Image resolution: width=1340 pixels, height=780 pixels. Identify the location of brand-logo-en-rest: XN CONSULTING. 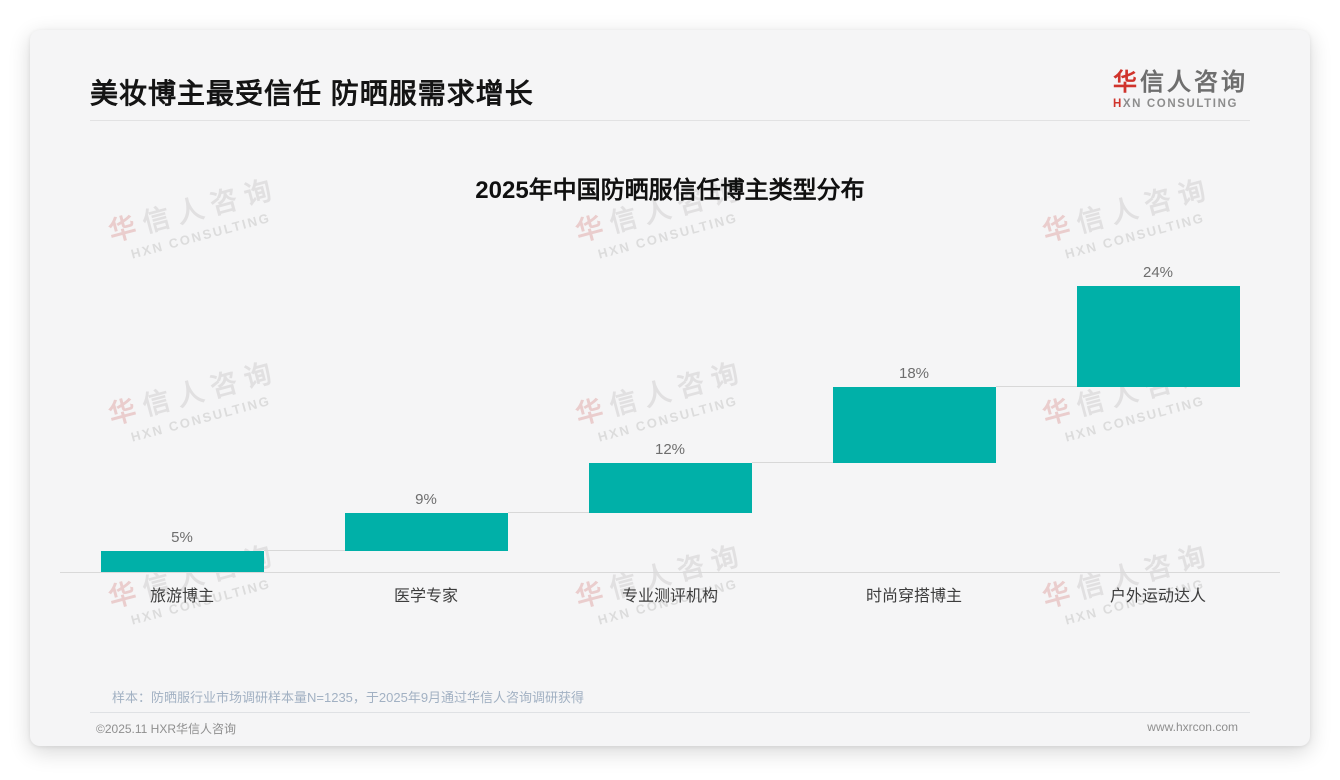
(1180, 104).